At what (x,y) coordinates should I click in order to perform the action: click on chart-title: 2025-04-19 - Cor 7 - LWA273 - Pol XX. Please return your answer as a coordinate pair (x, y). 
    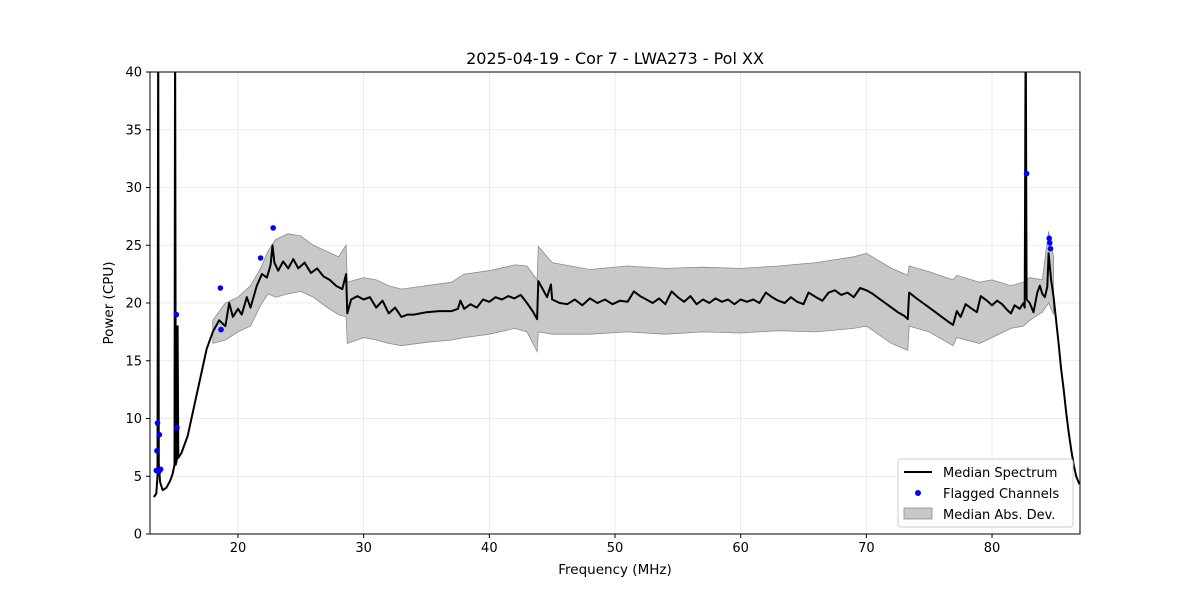
    Looking at the image, I should click on (615, 58).